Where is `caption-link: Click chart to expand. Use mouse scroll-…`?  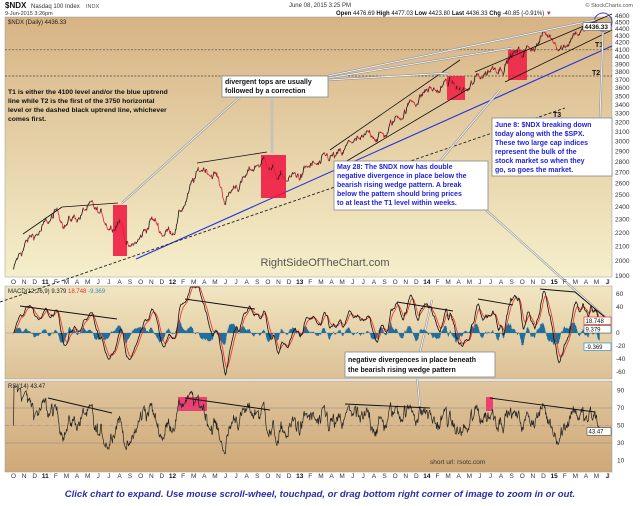 caption-link: Click chart to expand. Use mouse scroll-… is located at coordinates (320, 494).